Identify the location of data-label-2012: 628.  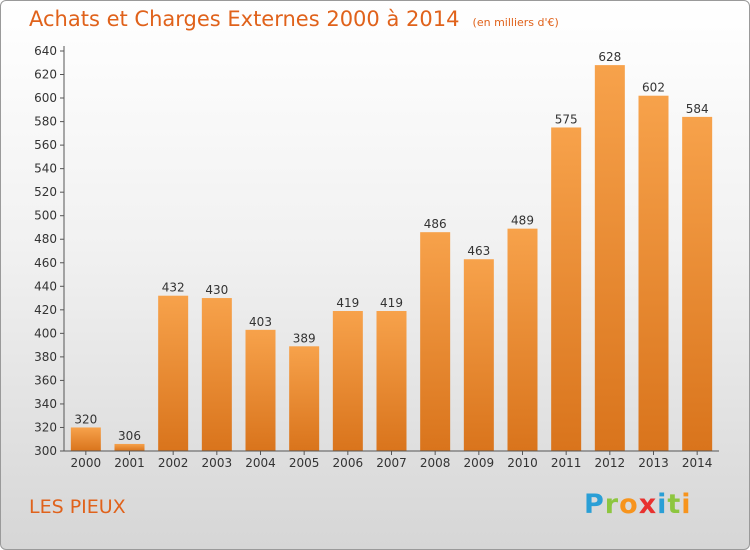
(609, 57).